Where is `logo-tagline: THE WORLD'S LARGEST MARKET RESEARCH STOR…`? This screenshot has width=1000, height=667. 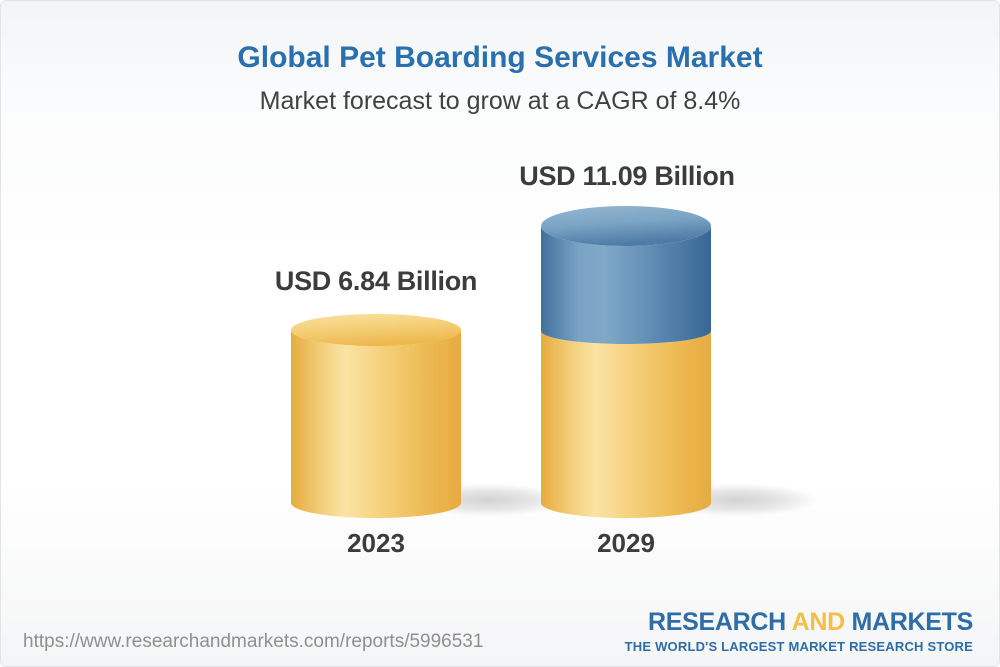
logo-tagline: THE WORLD'S LARGEST MARKET RESEARCH STOR… is located at coordinates (798, 646).